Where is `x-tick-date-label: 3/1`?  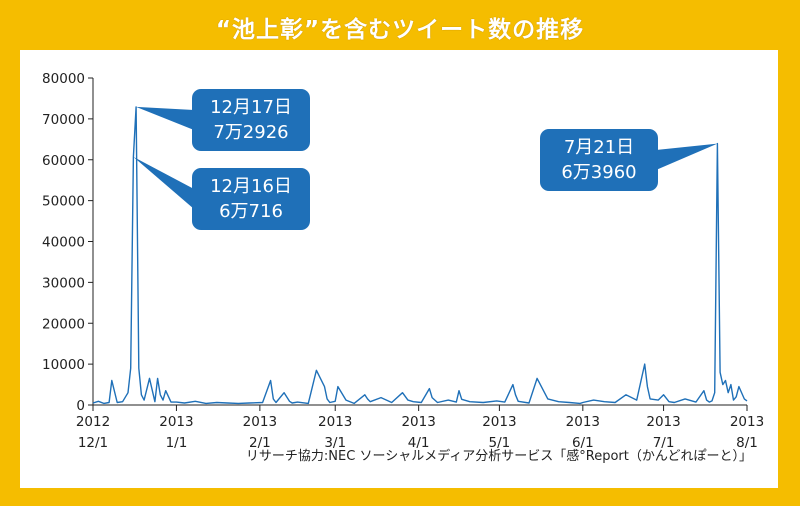 x-tick-date-label: 3/1 is located at coordinates (335, 443).